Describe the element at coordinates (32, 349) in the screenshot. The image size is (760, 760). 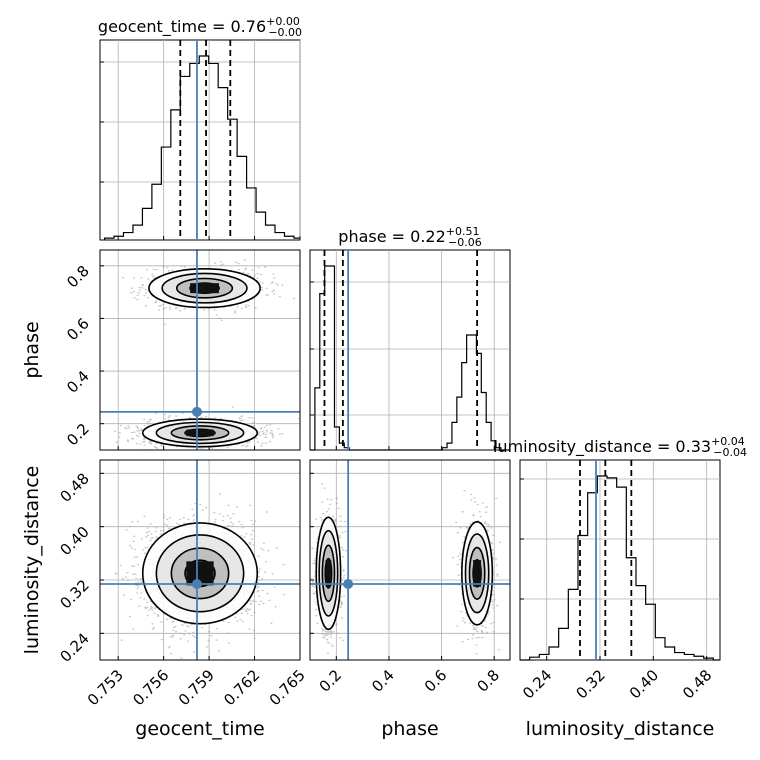
I see `y-axis-label-phase: phase` at that location.